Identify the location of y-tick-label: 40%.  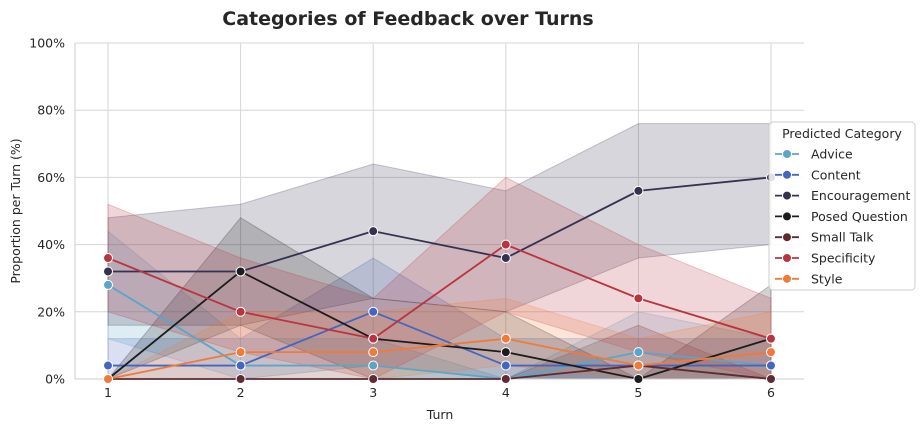
(51, 244).